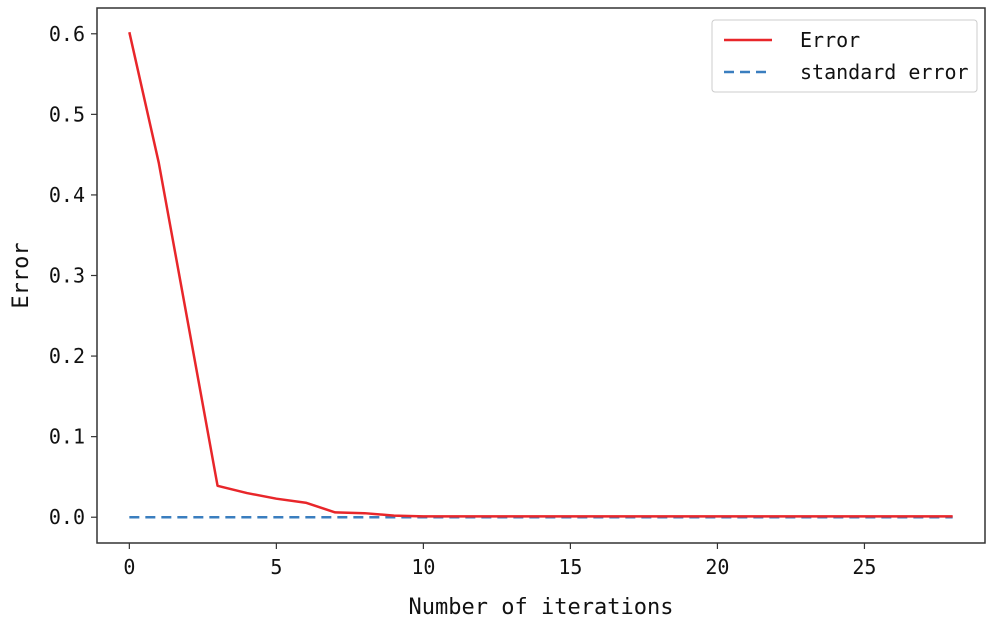 This screenshot has width=1000, height=623. I want to click on legend: Error standard error, so click(844, 56).